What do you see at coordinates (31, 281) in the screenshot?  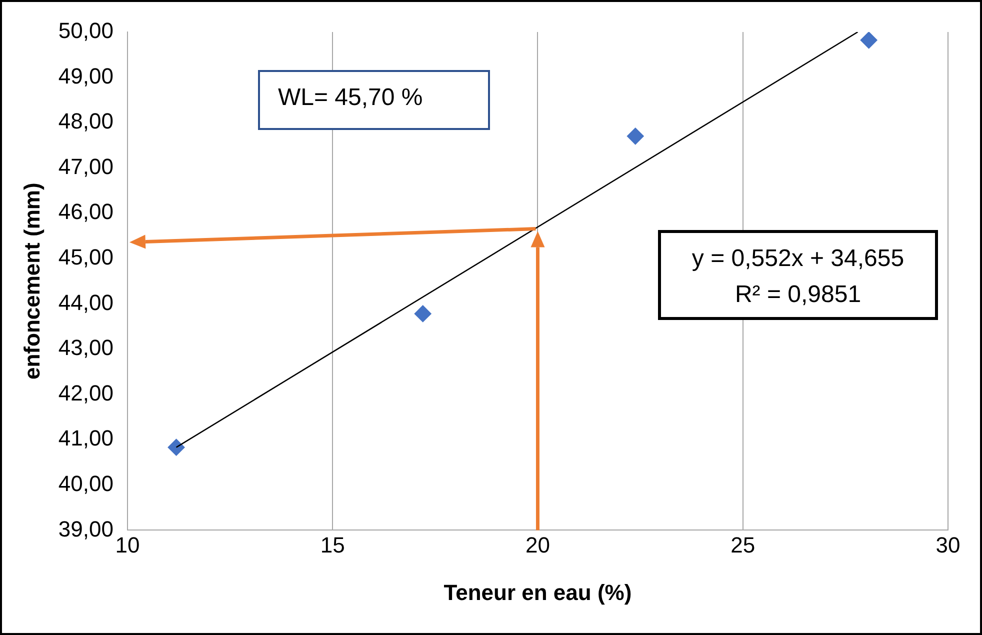 I see `y-axis-title: enfoncement (mm)` at bounding box center [31, 281].